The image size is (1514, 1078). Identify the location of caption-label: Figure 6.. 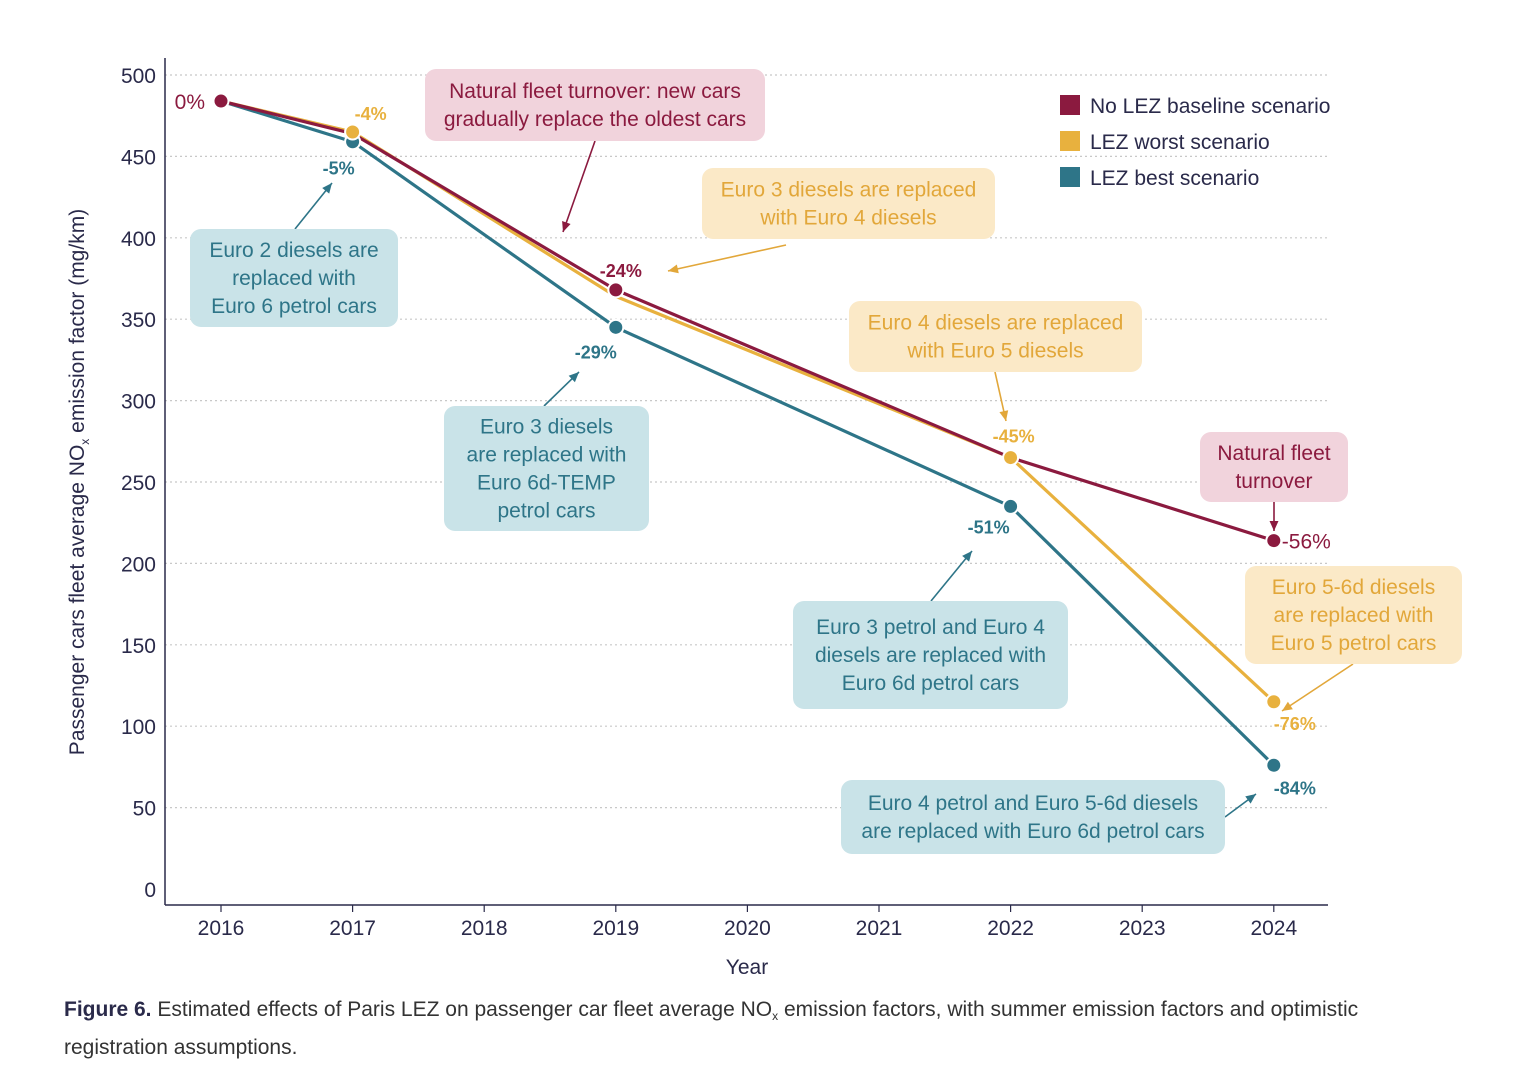
(108, 1009).